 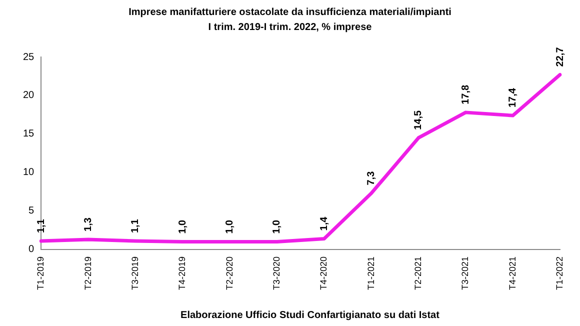 What do you see at coordinates (371, 273) in the screenshot?
I see `x-tick-label: T1-2021` at bounding box center [371, 273].